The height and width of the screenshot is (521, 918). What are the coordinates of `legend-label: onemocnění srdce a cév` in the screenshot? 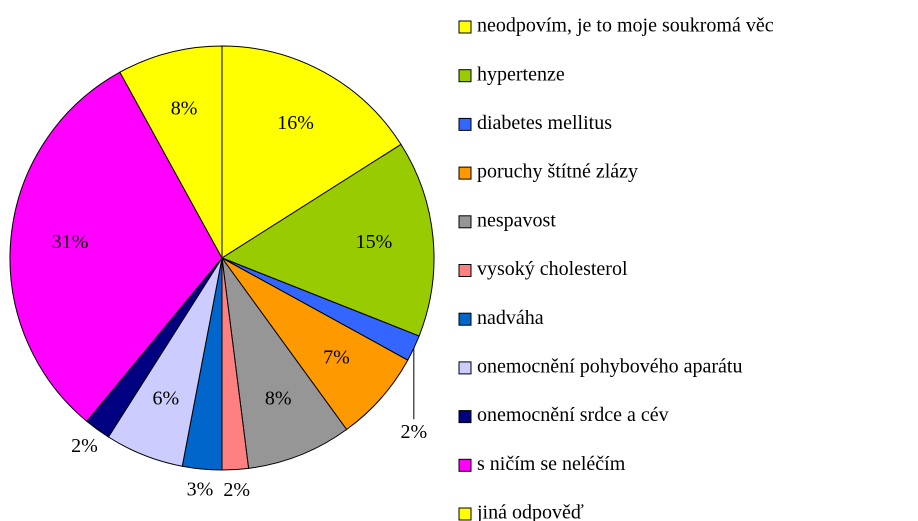 It's located at (573, 415).